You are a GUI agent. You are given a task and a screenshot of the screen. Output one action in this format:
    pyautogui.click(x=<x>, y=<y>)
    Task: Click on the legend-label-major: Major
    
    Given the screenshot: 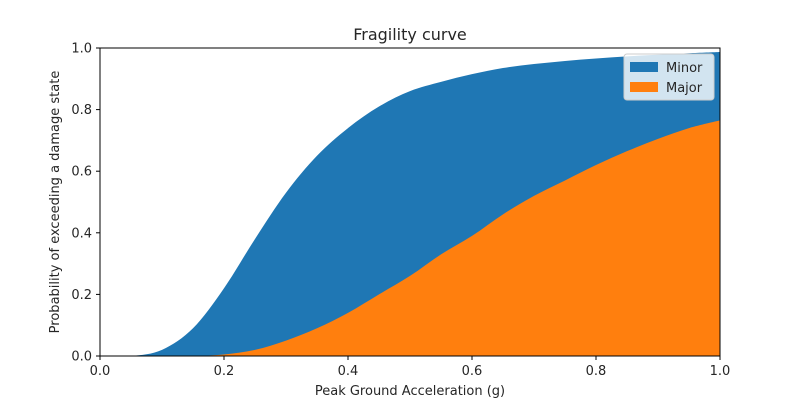 What is the action you would take?
    pyautogui.click(x=684, y=88)
    